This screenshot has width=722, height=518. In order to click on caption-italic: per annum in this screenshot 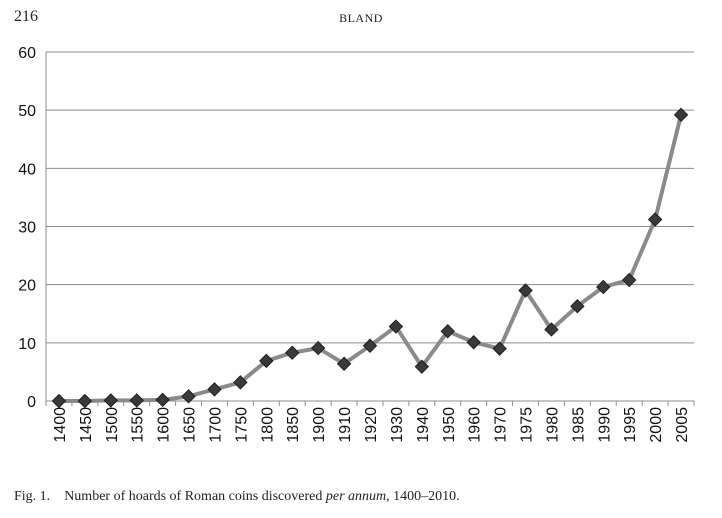, I will do `click(356, 496)`.